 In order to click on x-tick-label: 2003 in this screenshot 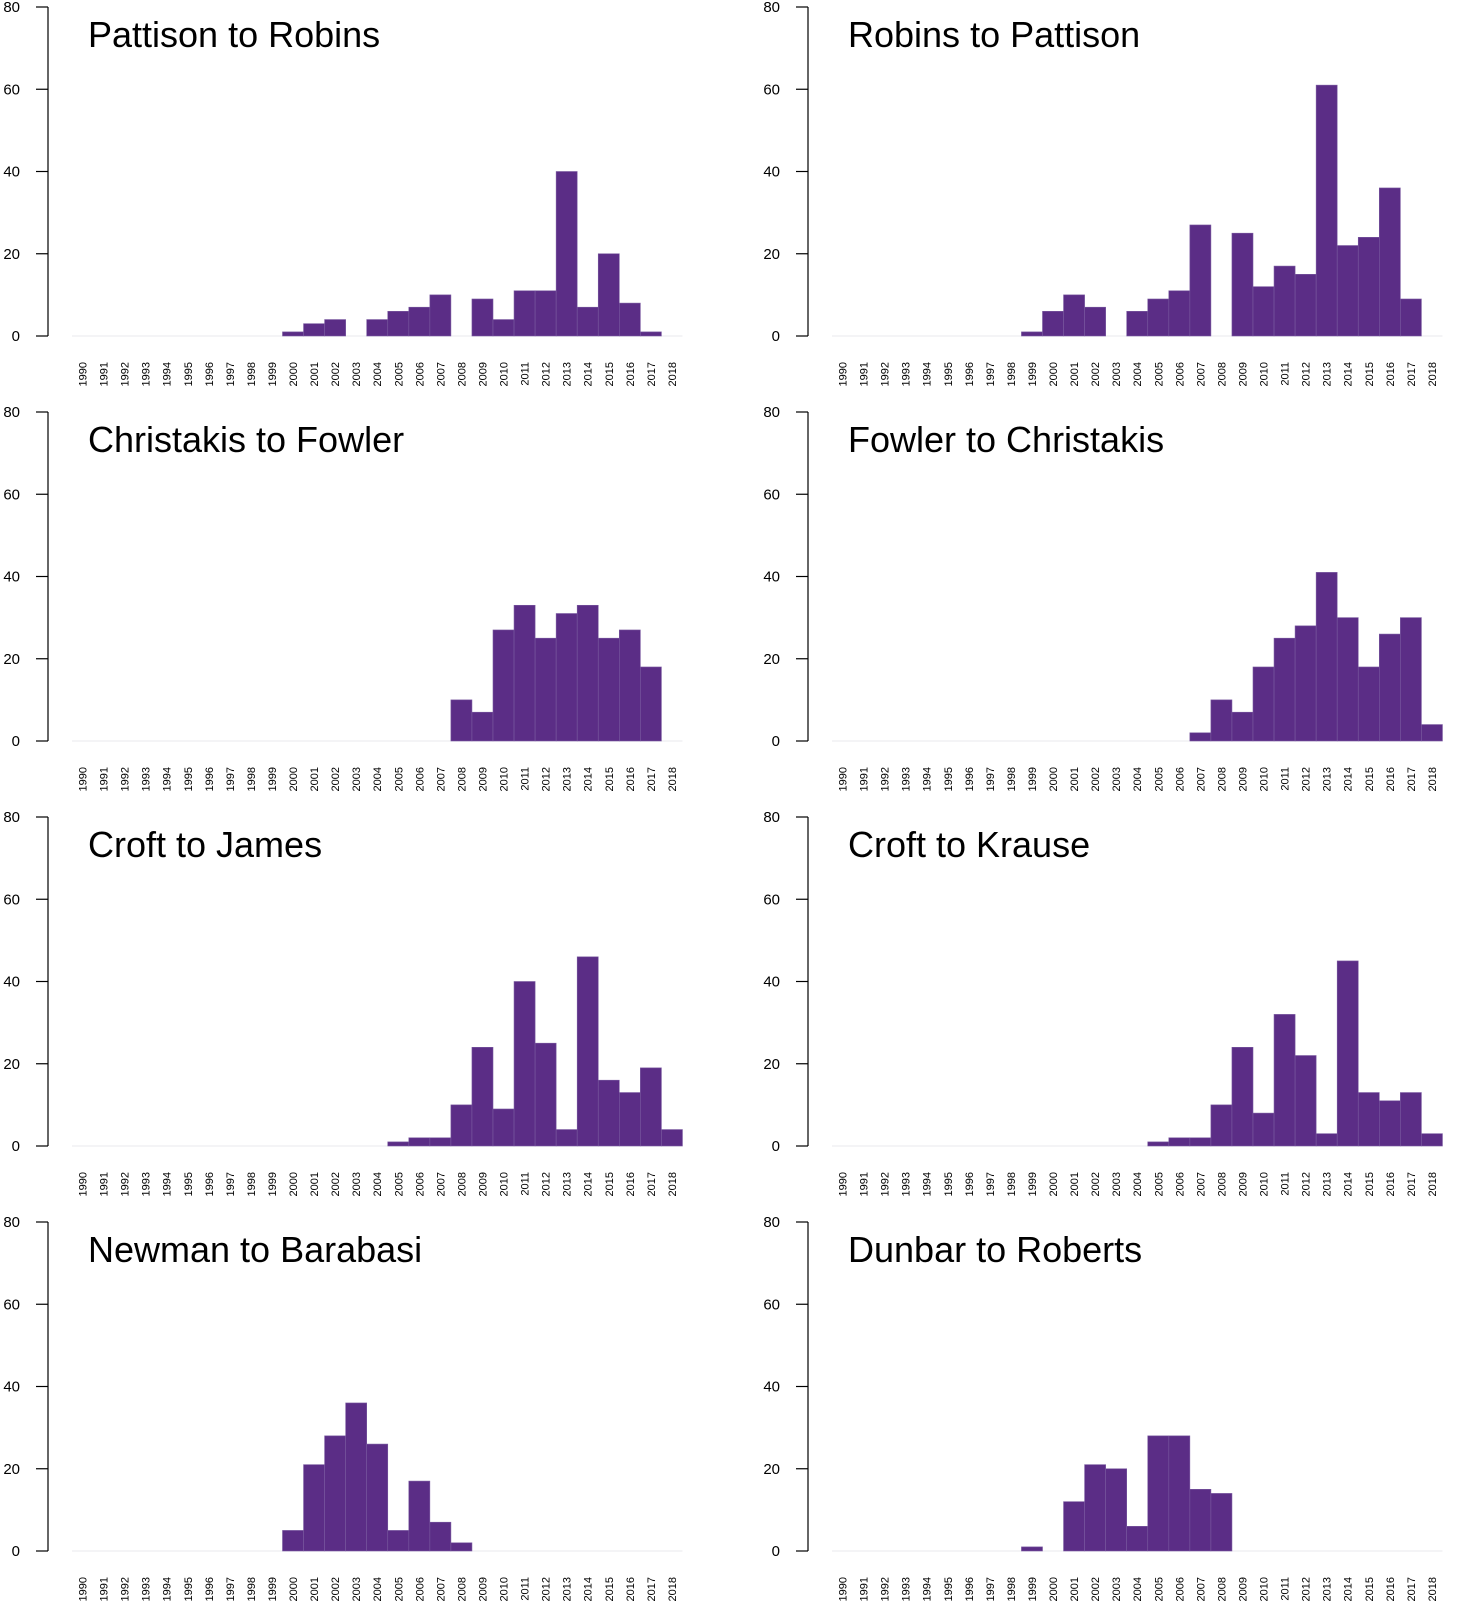, I will do `click(357, 1589)`.